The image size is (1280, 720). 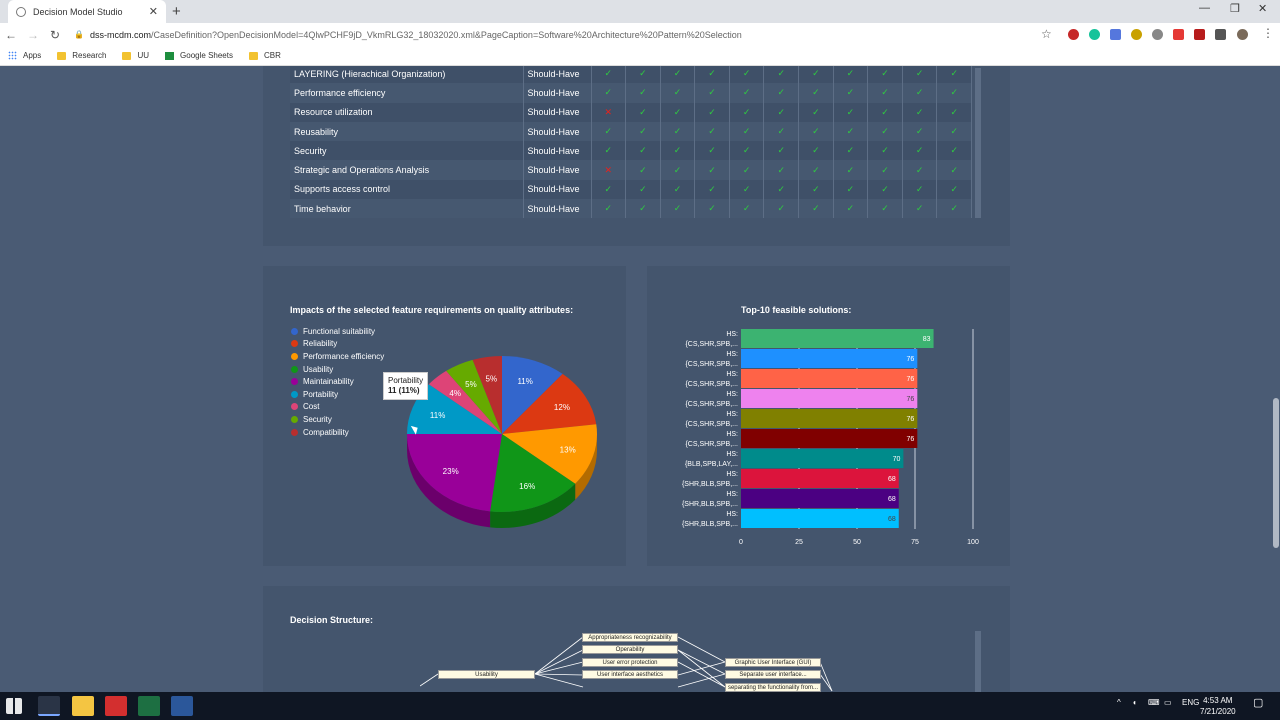 I want to click on language-indicator: ENG, so click(x=1191, y=702).